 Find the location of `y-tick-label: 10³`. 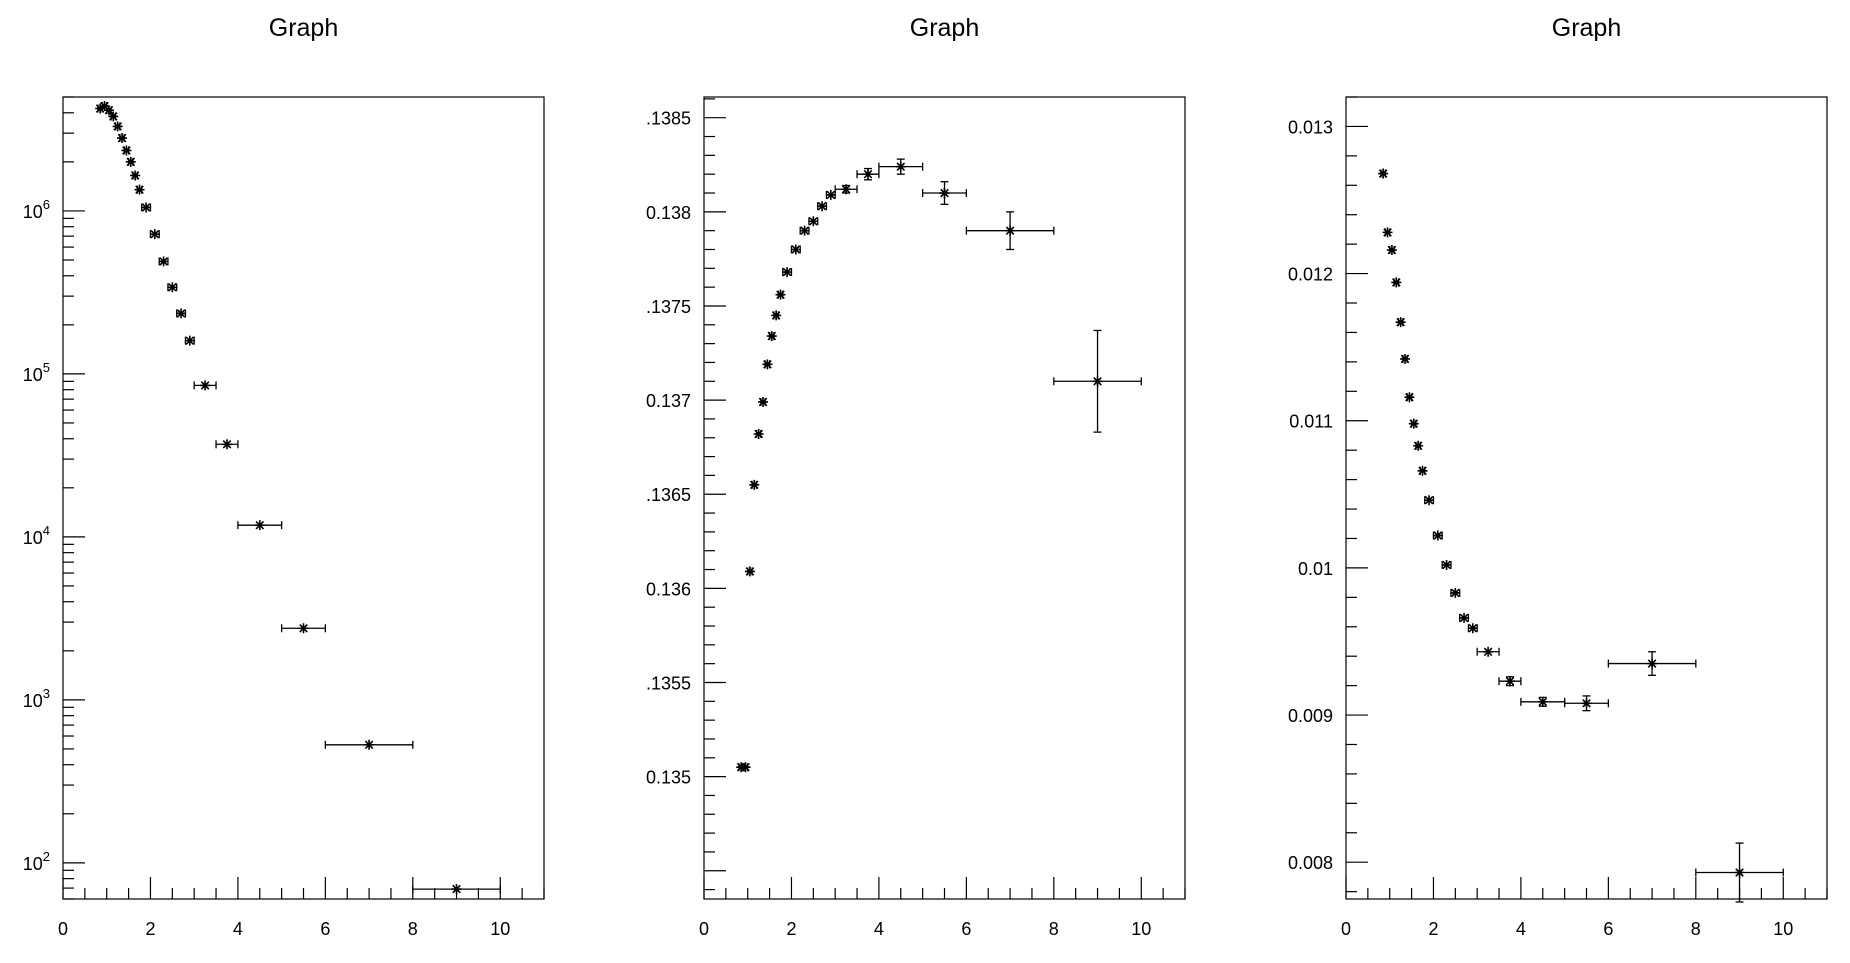

y-tick-label: 10³ is located at coordinates (36, 698).